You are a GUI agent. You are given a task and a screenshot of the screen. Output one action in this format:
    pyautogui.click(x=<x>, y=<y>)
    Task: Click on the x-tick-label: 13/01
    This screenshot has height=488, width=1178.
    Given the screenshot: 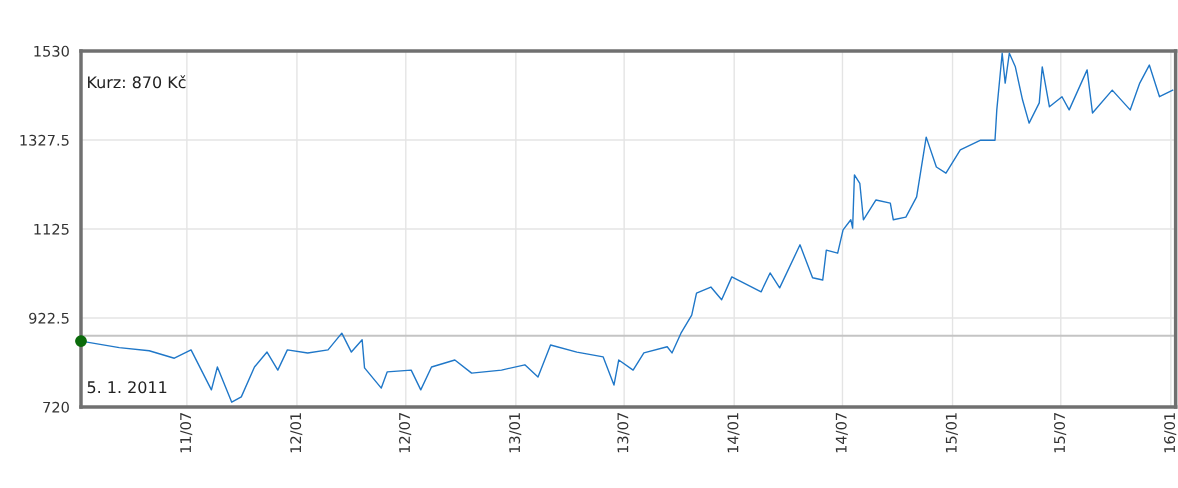 What is the action you would take?
    pyautogui.click(x=515, y=433)
    